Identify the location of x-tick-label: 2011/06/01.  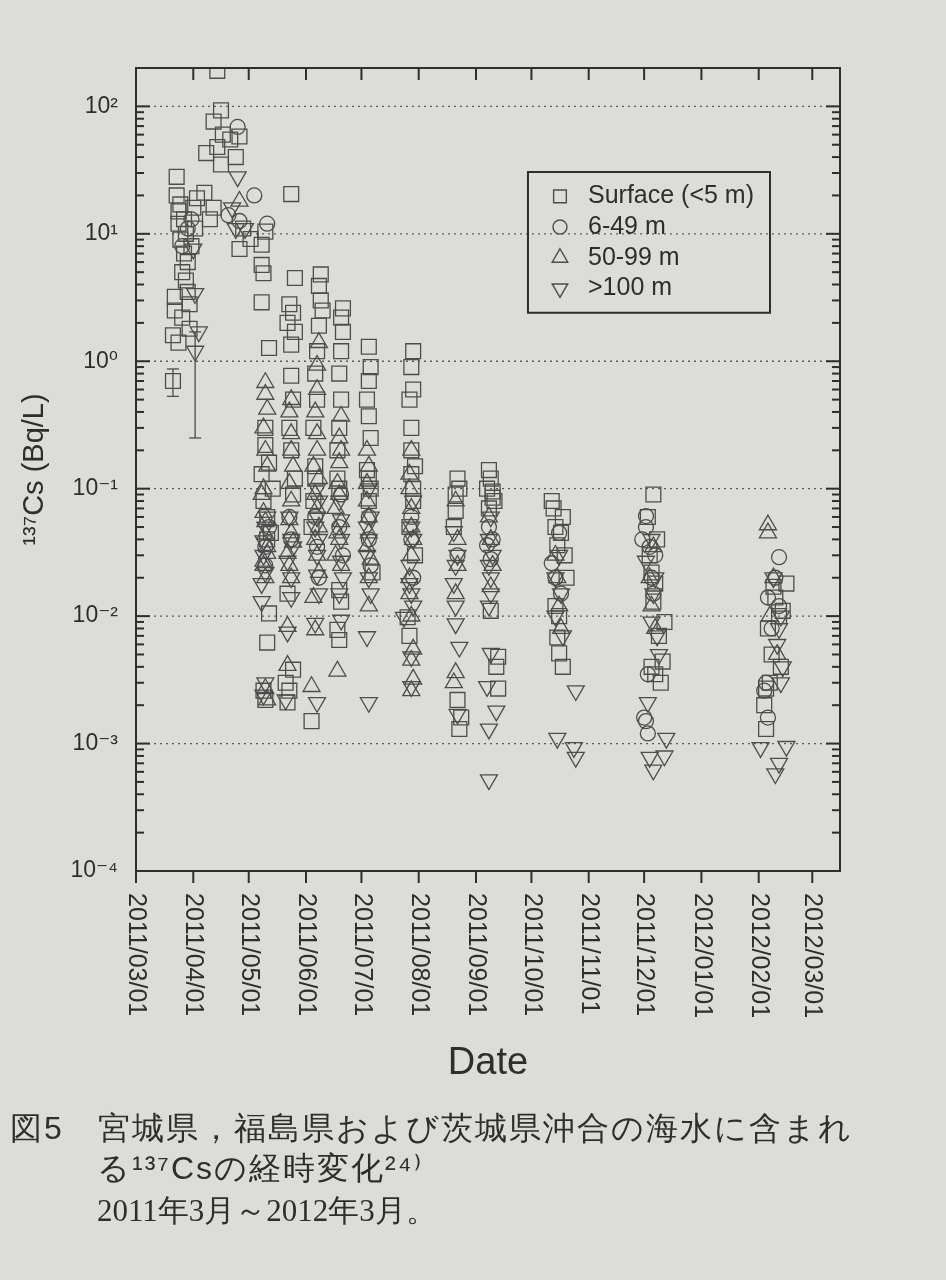
(308, 955).